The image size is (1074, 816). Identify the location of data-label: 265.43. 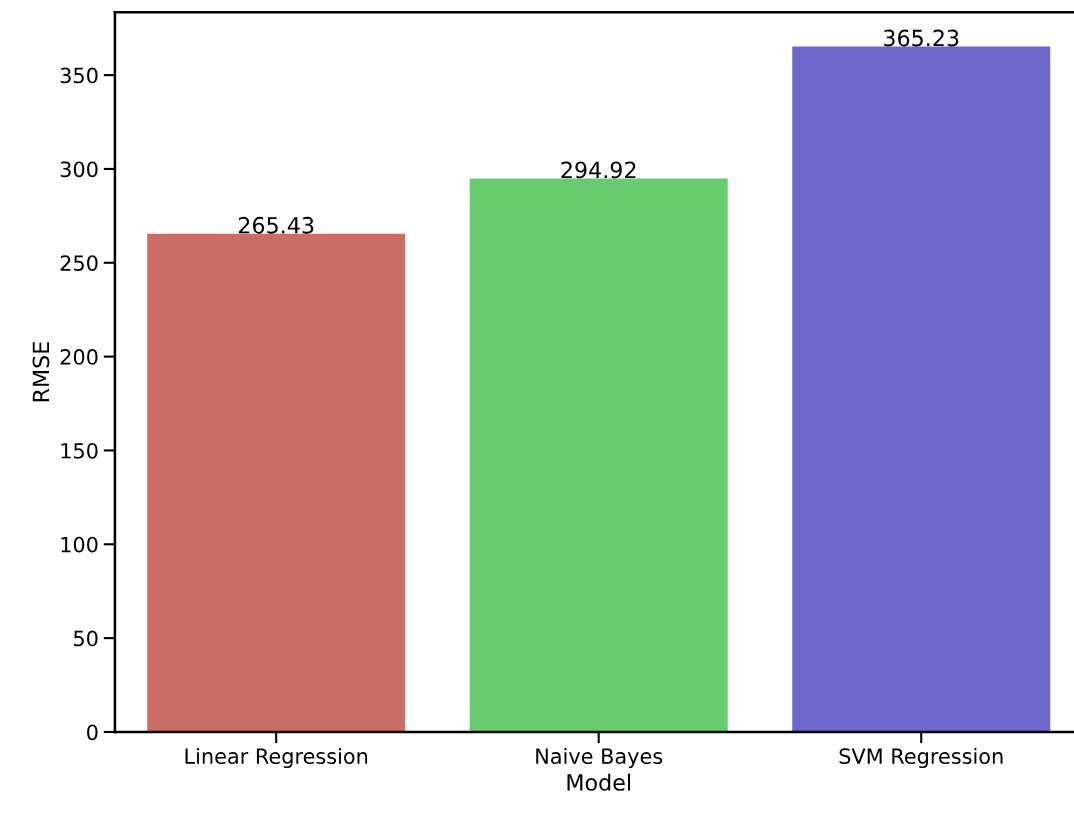
(276, 225).